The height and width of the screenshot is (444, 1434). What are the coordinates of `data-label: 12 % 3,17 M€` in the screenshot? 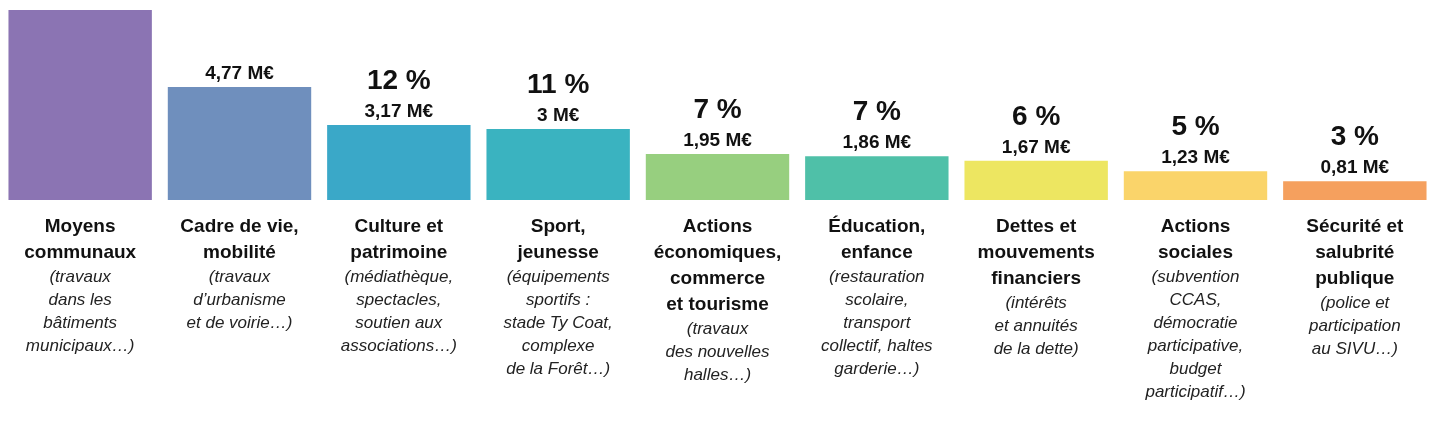 It's located at (399, 93).